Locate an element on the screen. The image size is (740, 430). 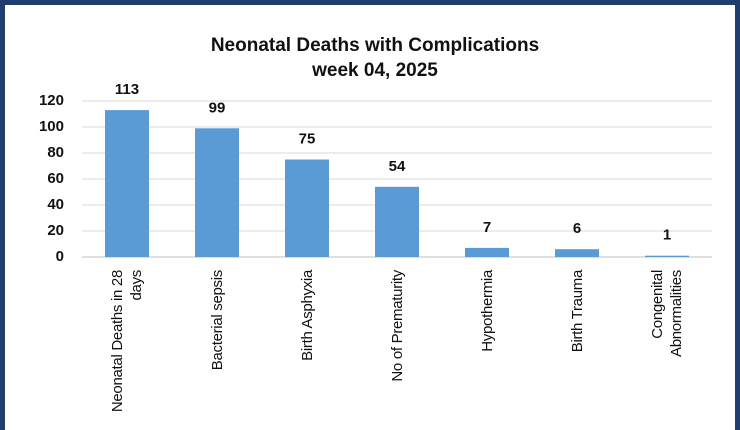
data-label: 6 is located at coordinates (577, 228).